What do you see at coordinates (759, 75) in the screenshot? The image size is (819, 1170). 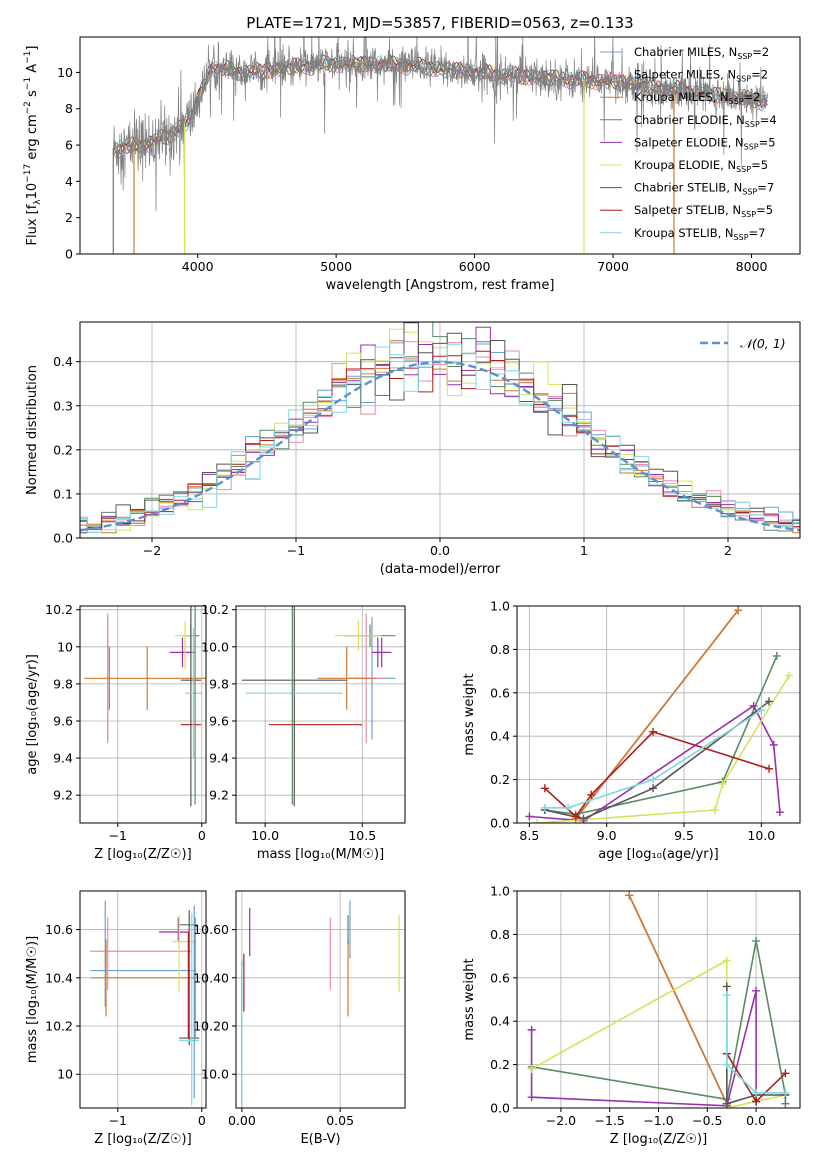 I see `spectrum-legend-suffix-1: =2` at bounding box center [759, 75].